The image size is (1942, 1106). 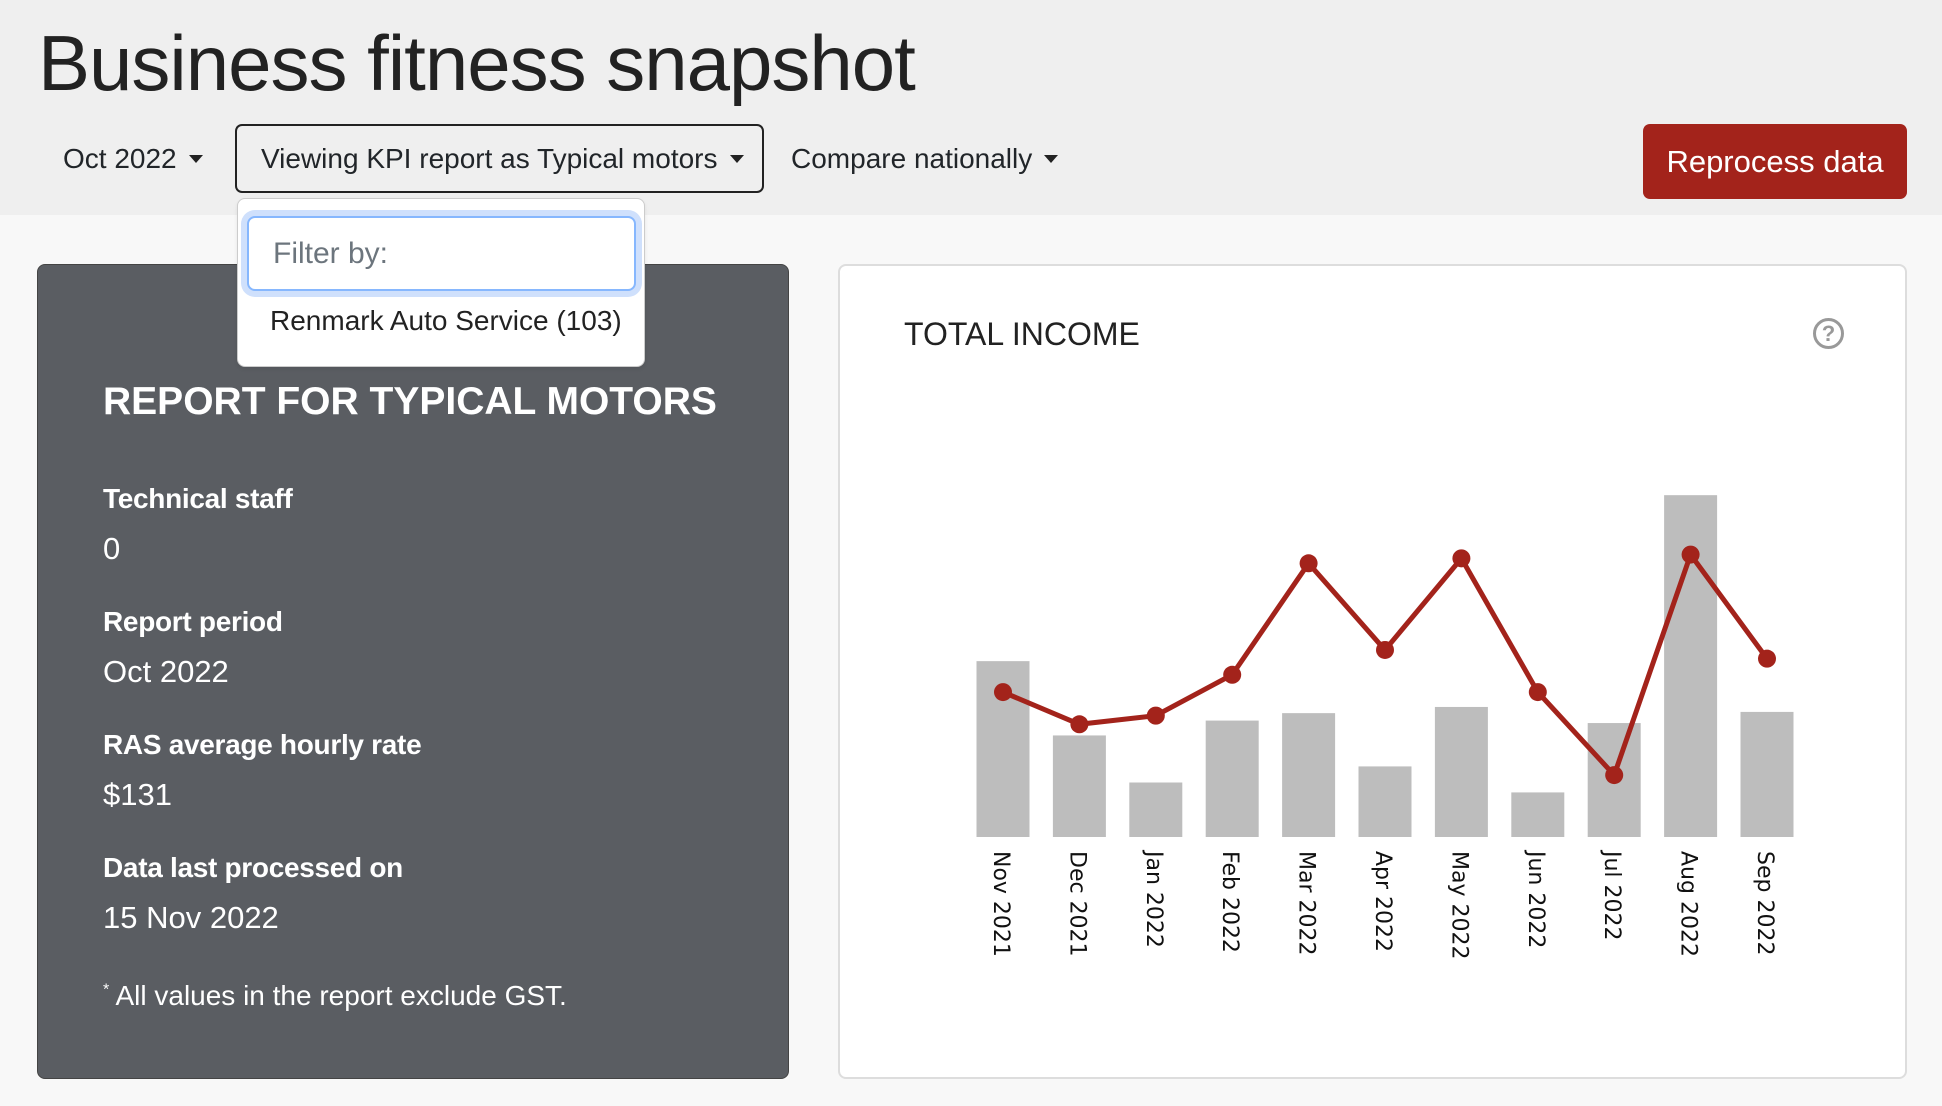 What do you see at coordinates (1764, 903) in the screenshot?
I see `x-tick-label: Sep 2022` at bounding box center [1764, 903].